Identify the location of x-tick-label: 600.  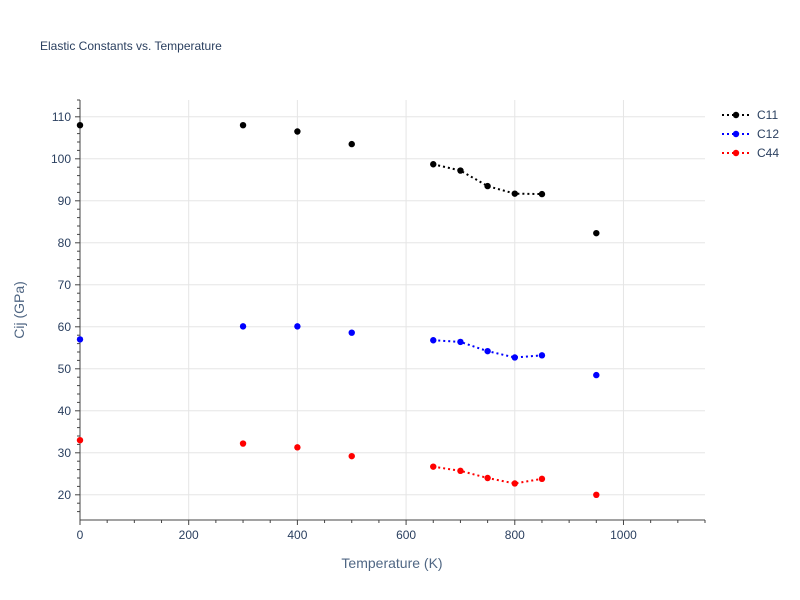
(406, 535).